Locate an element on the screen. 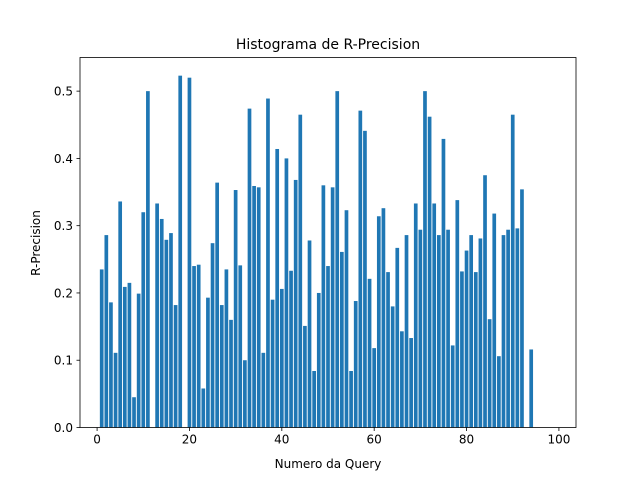 Image resolution: width=640 pixels, height=480 pixels. y-tick-label: 0.1 is located at coordinates (63, 361).